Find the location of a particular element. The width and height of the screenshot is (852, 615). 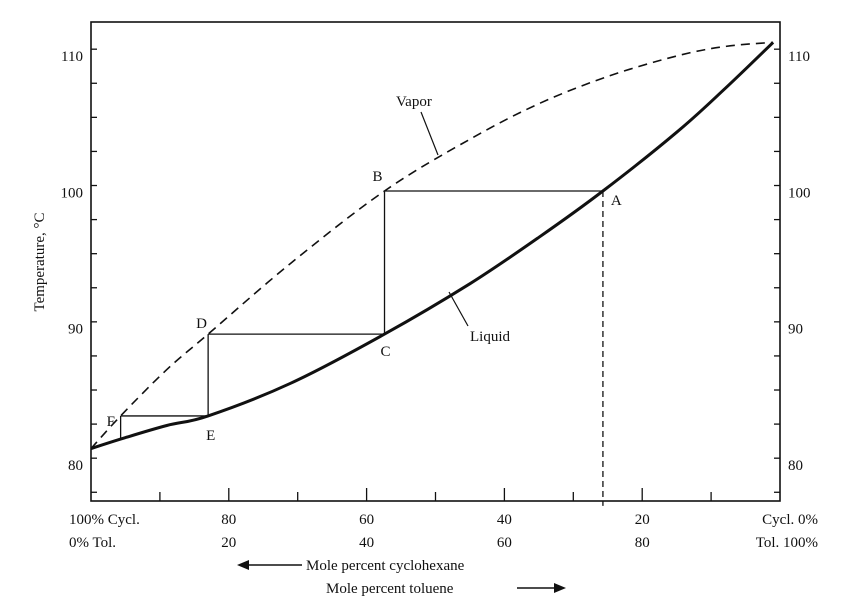

y-axis-label: Temperature, °C is located at coordinates (40, 261).